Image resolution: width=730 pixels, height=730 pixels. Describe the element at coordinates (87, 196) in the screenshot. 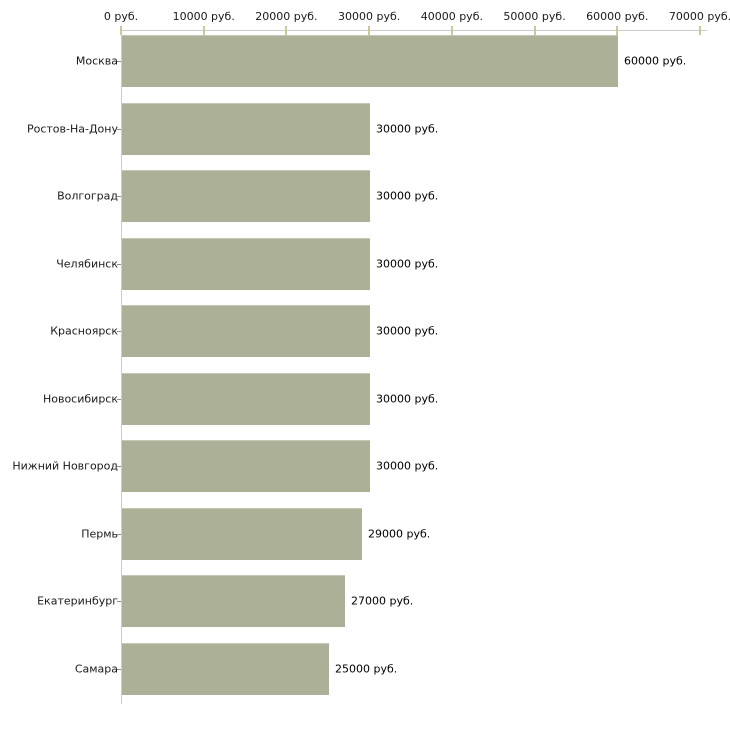

I see `category-label: Волгоград` at that location.